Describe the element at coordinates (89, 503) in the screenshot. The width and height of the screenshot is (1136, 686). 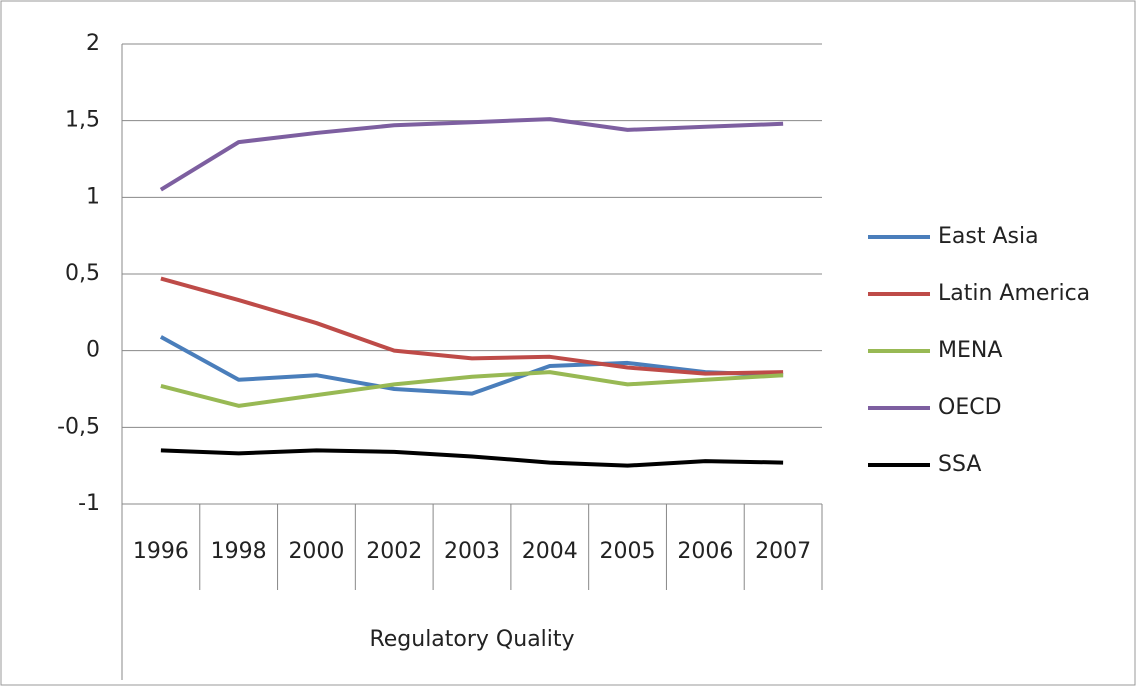
I see `y-tick-label: -1` at that location.